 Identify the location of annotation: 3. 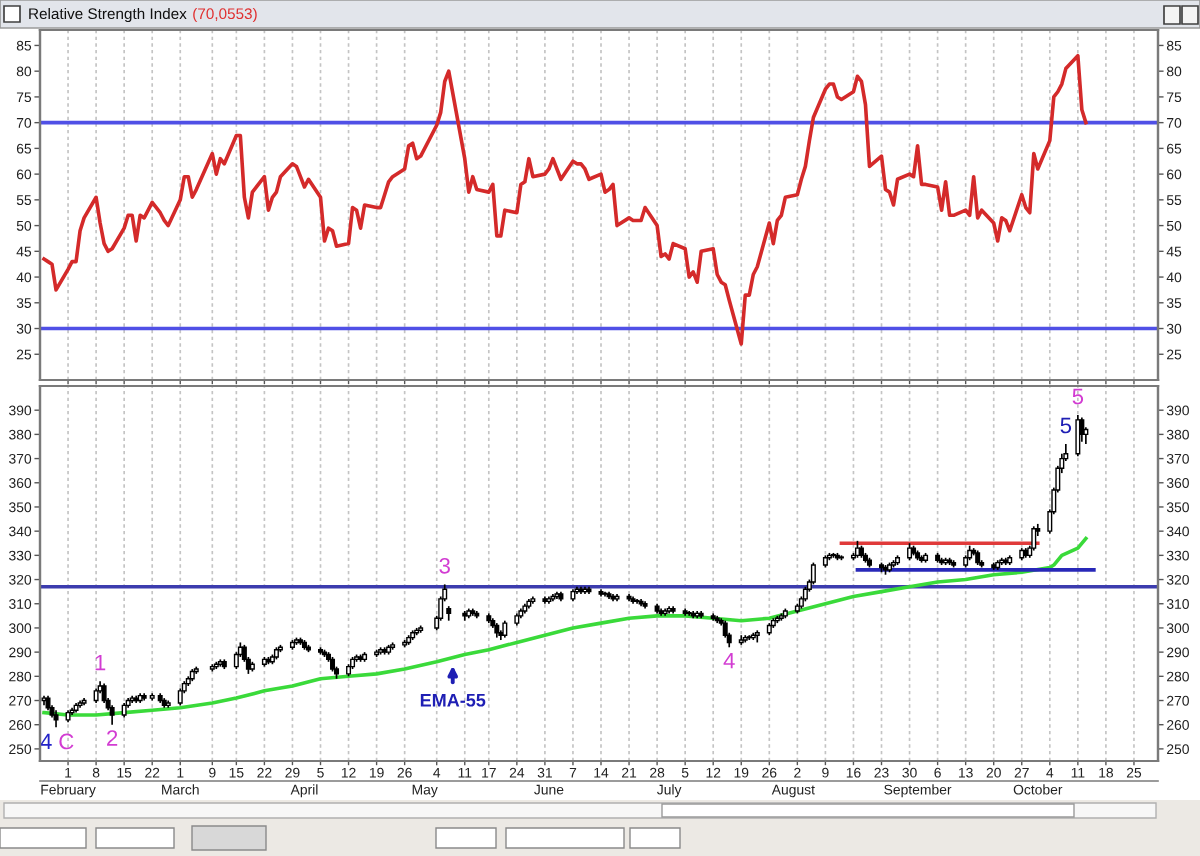
(444, 565).